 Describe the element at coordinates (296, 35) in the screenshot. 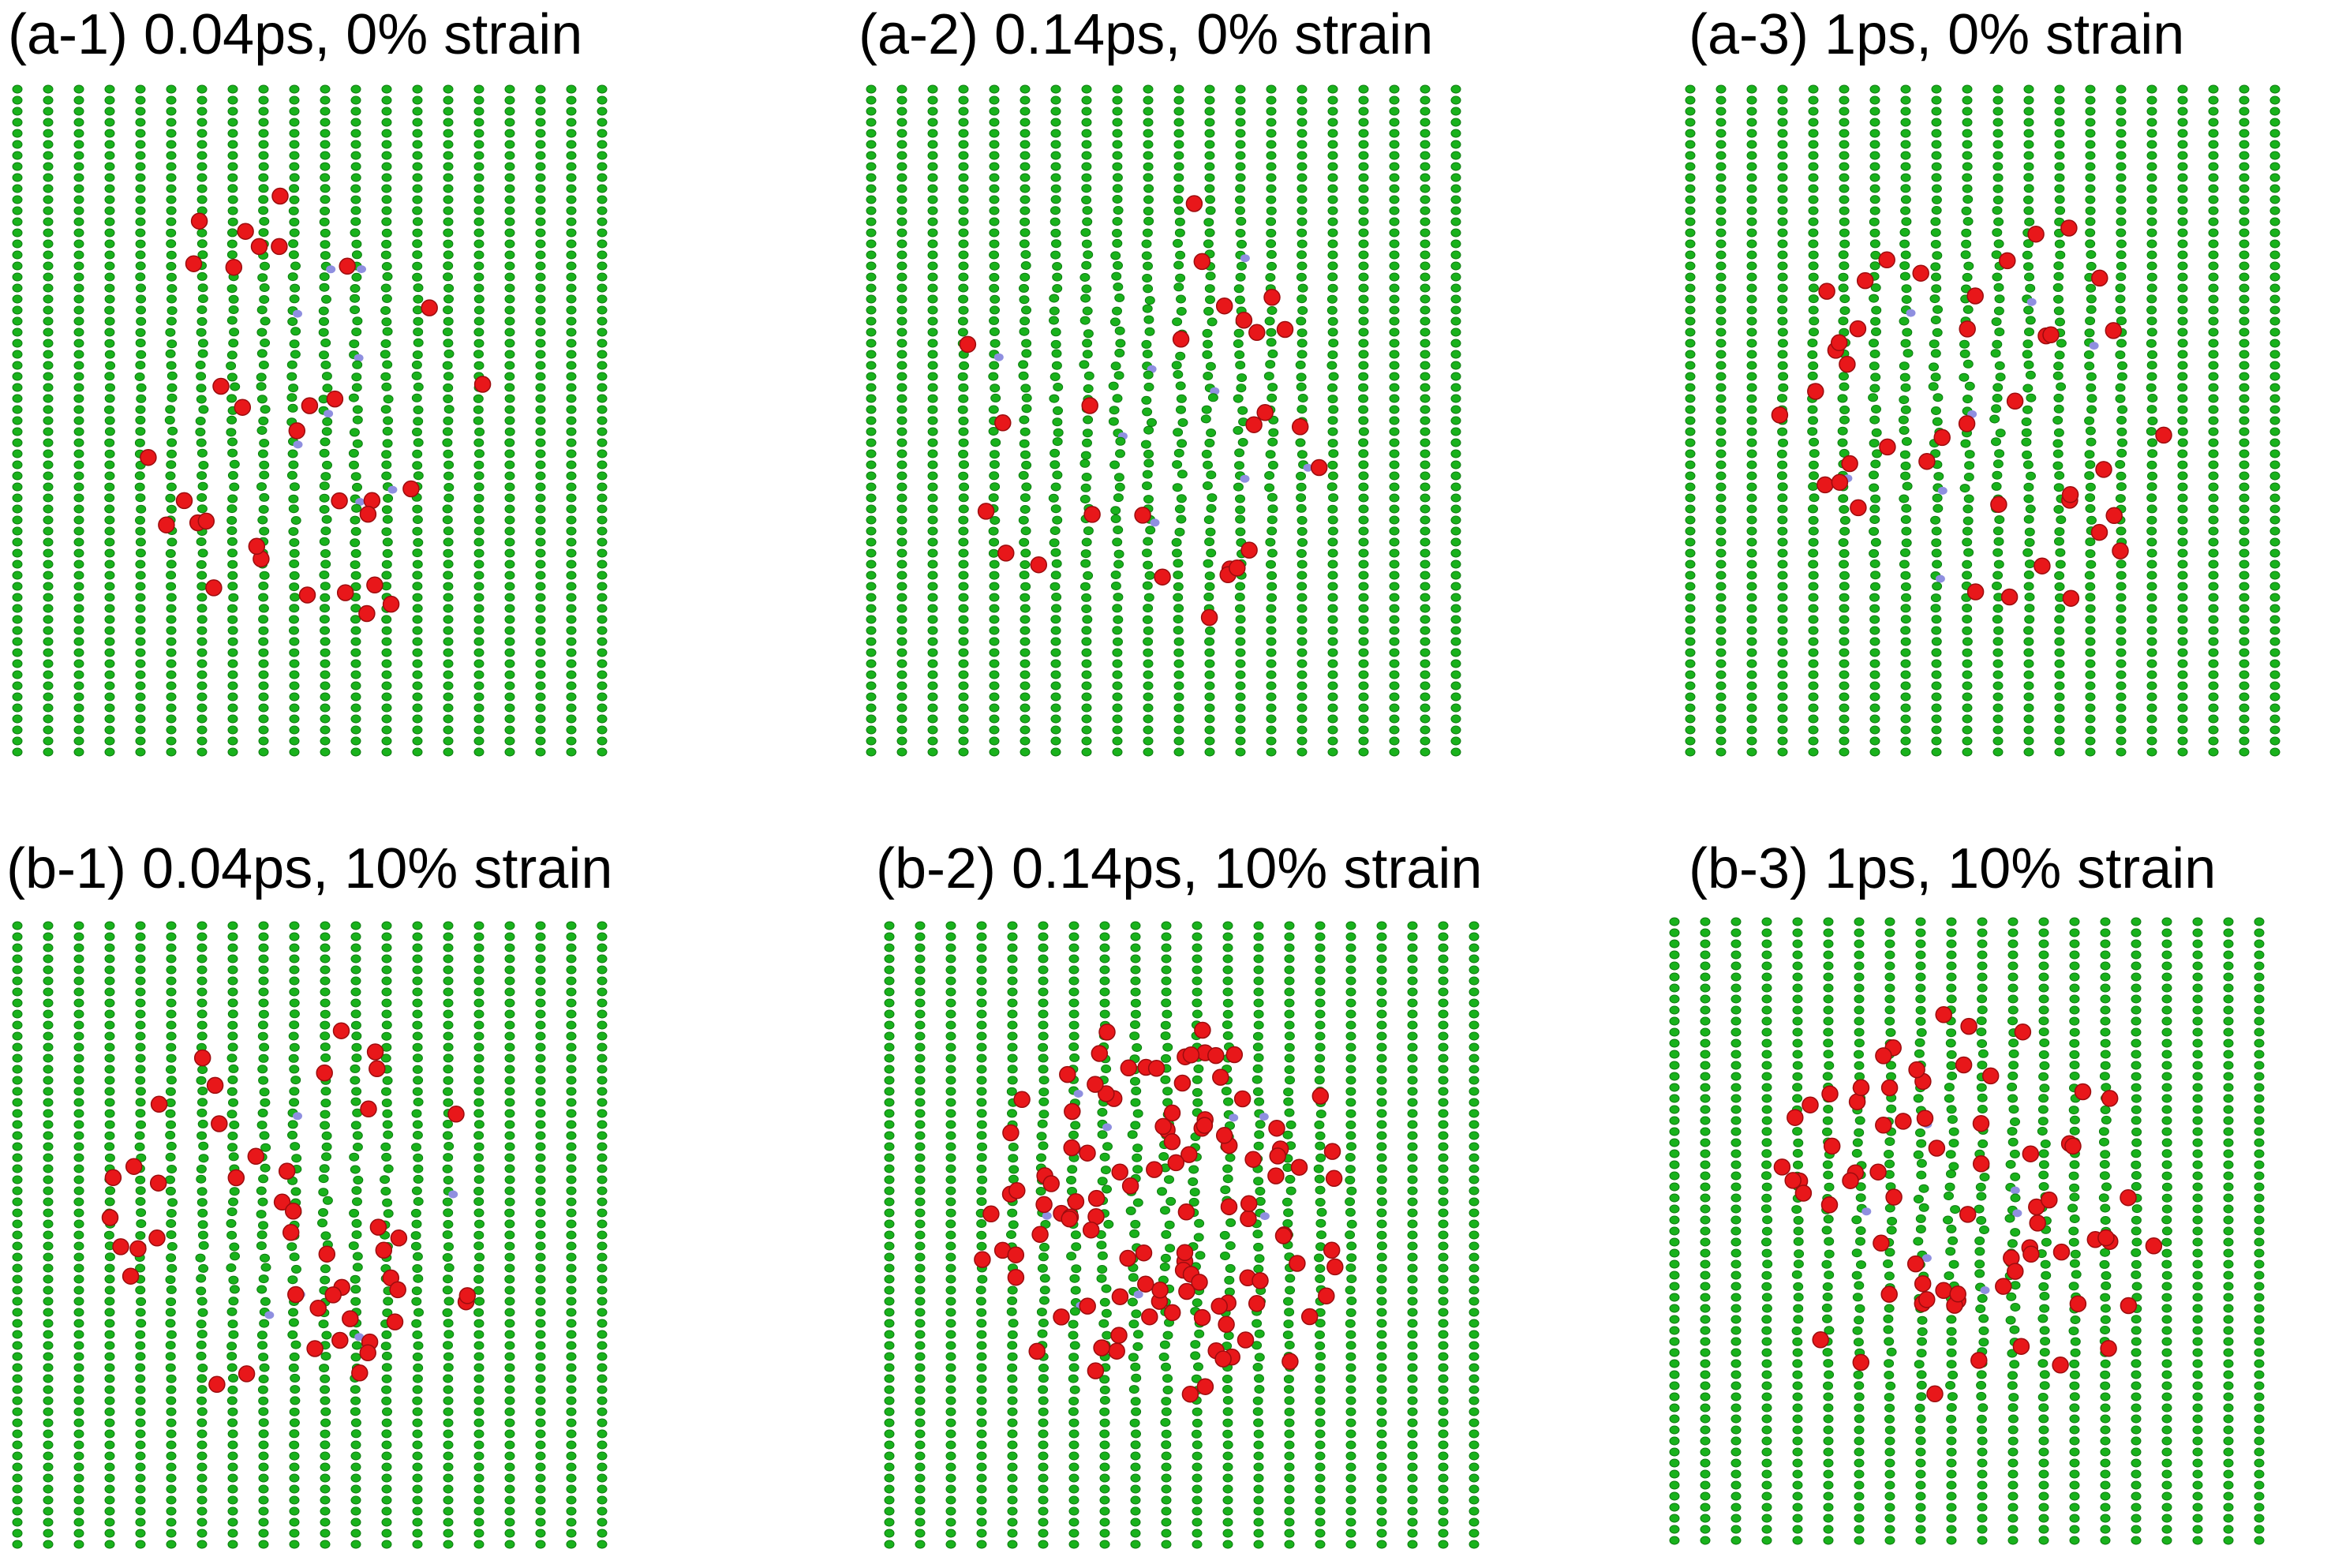

I see `panel-title-a-1: (a-1) 0.04ps, 0% strain` at that location.